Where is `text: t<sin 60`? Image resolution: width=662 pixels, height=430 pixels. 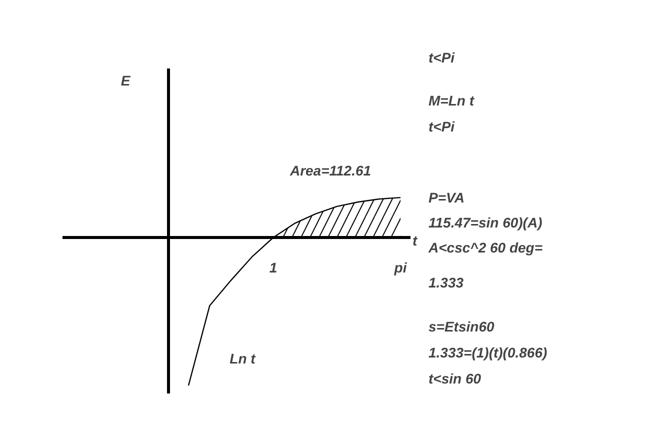 text: t<sin 60 is located at coordinates (455, 378).